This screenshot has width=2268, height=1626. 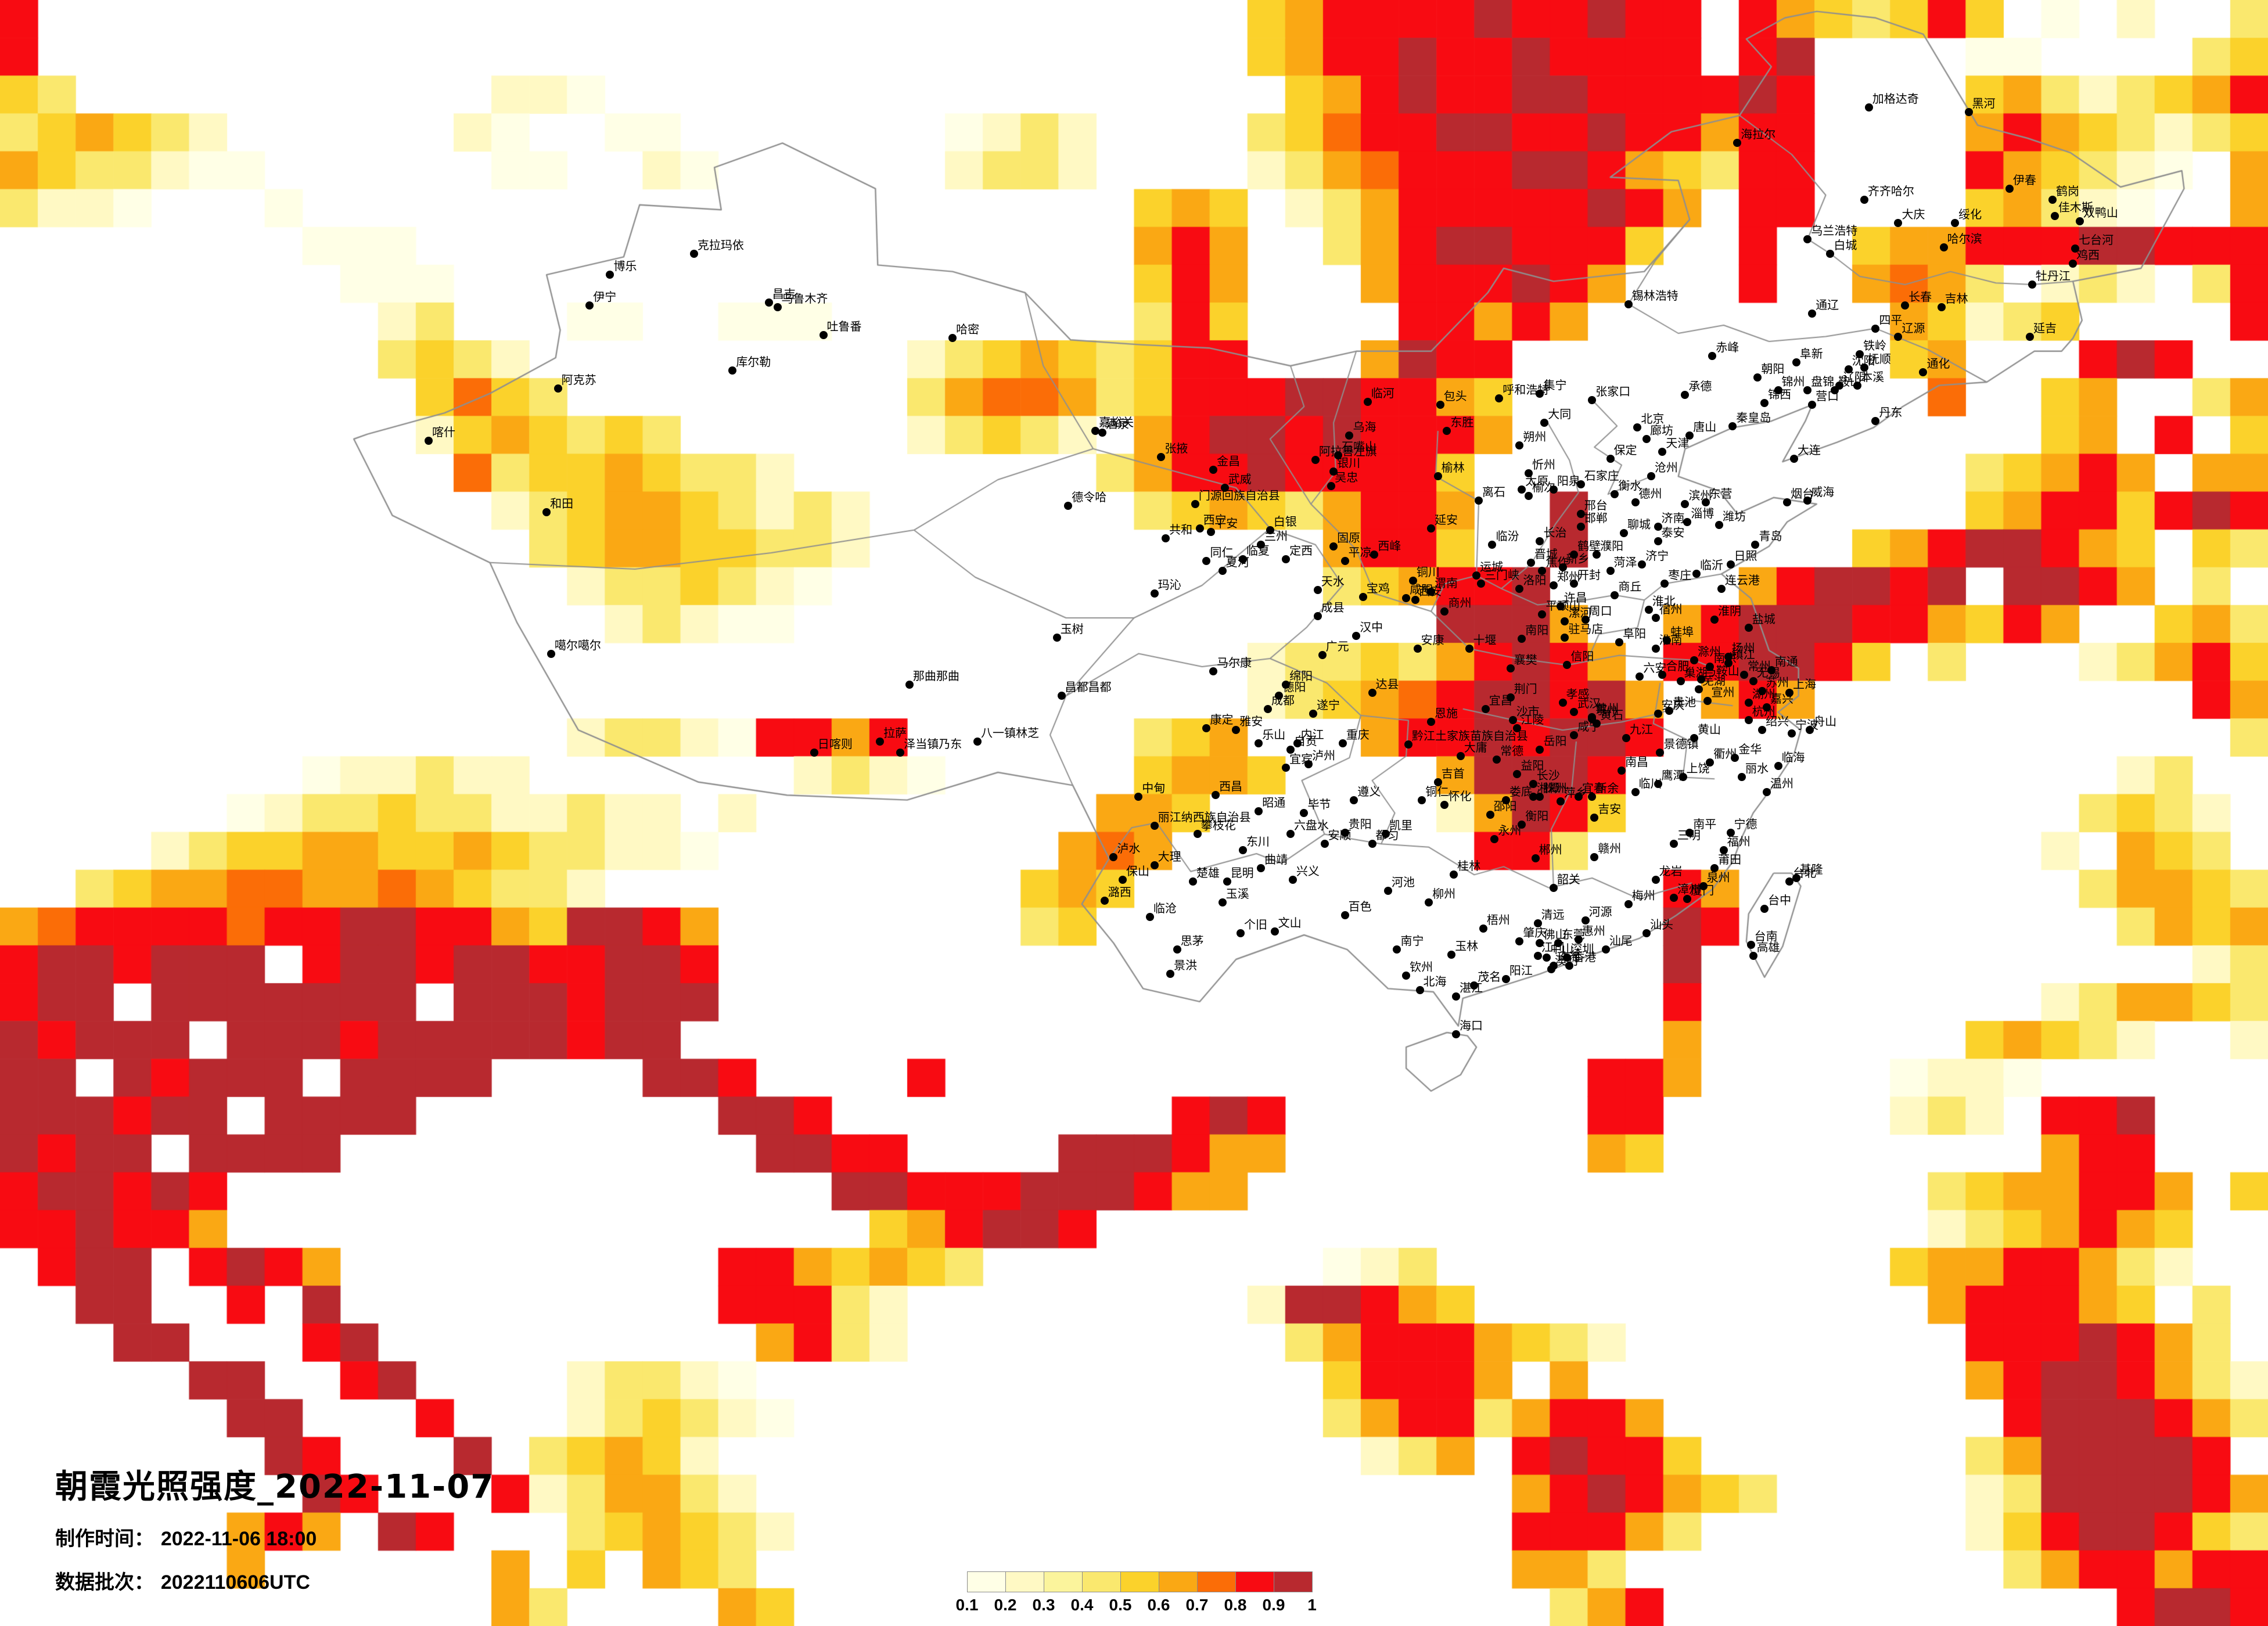 I want to click on city-label: 玉溪, so click(x=1237, y=894).